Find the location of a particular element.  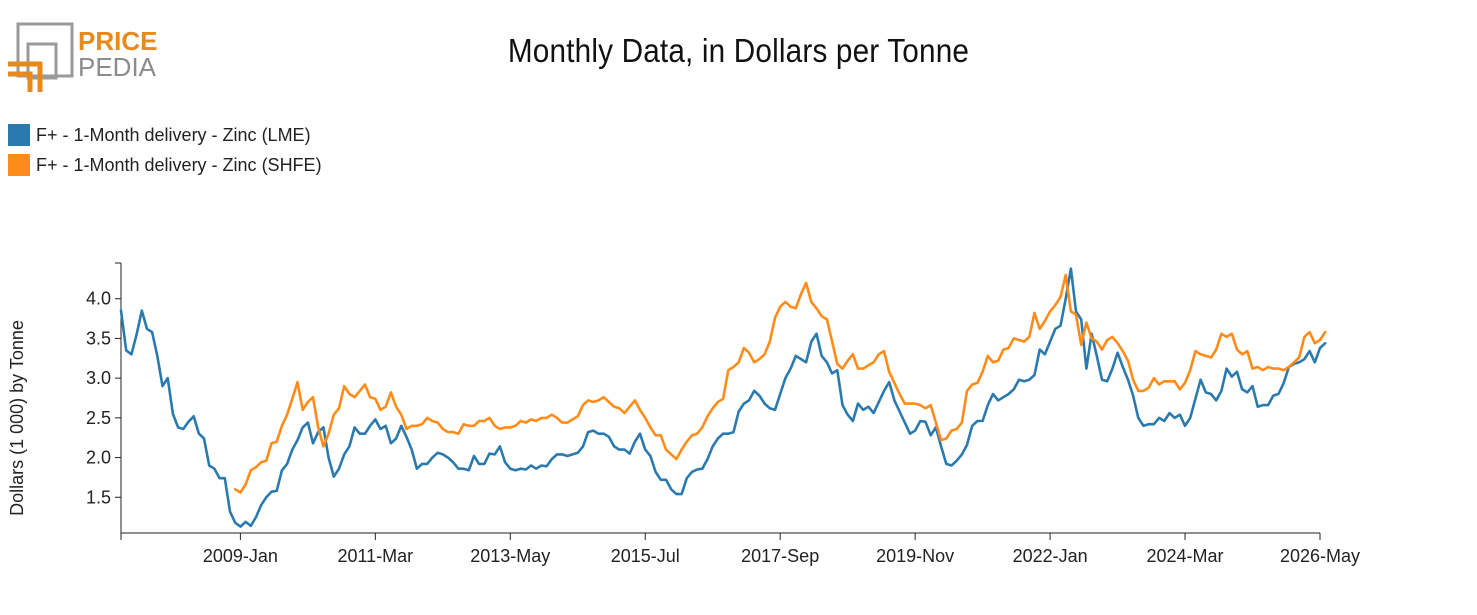

x-tick-label: 2024-Mar is located at coordinates (1185, 556).